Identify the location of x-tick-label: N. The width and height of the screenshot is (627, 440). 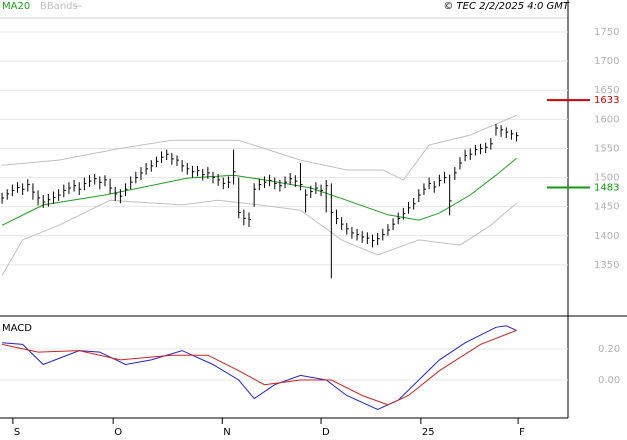
(226, 432).